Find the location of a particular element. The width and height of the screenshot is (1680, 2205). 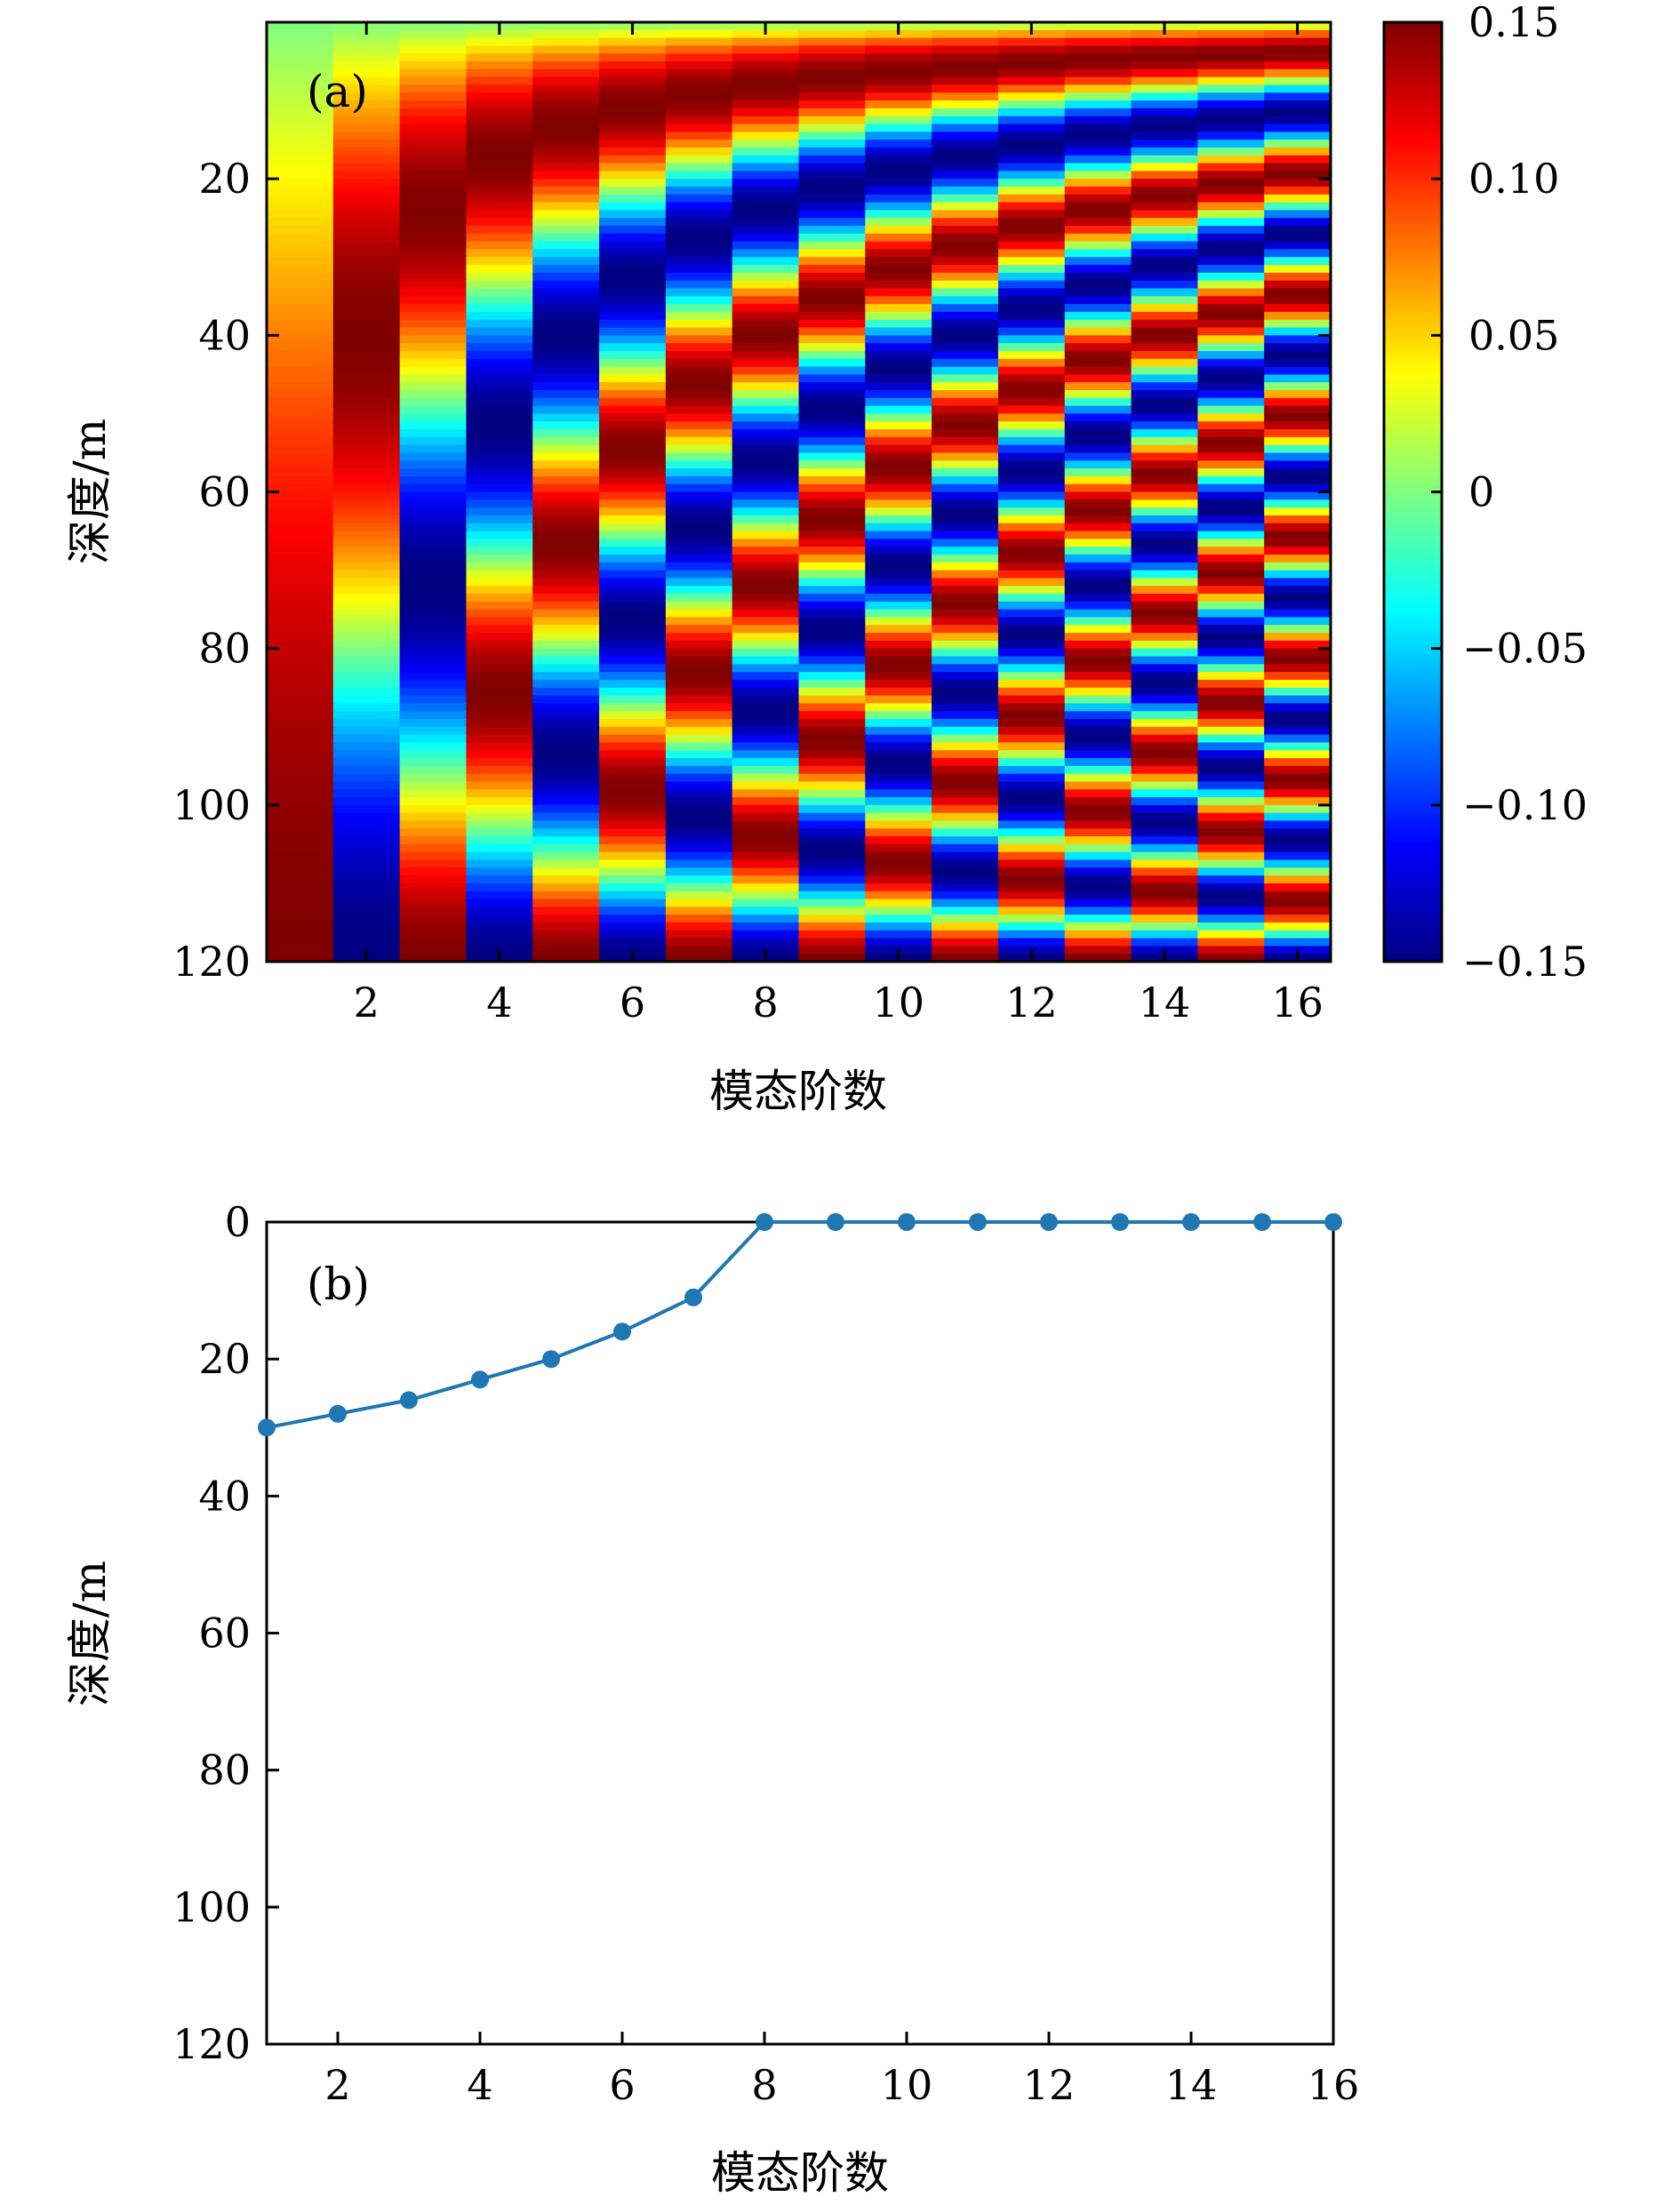

x-tick-label: 8 is located at coordinates (765, 1003).